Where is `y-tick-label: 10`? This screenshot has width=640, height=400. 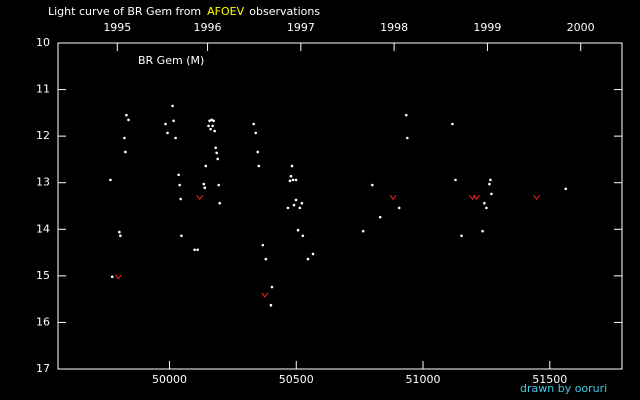
y-tick-label: 10 is located at coordinates (43, 42).